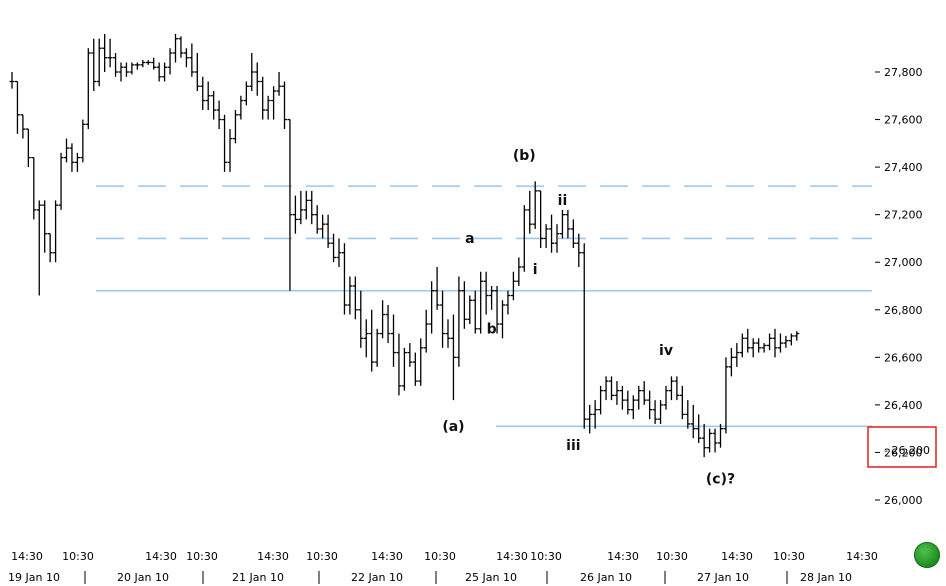  Describe the element at coordinates (903, 500) in the screenshot. I see `y-tick-label: 26,000` at that location.